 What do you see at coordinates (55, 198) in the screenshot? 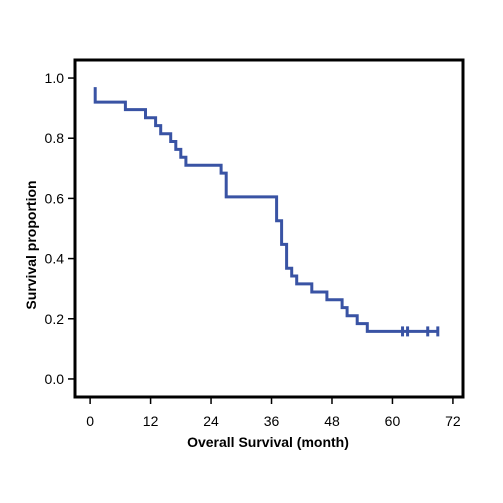
I see `y-tick-label: 0.6` at bounding box center [55, 198].